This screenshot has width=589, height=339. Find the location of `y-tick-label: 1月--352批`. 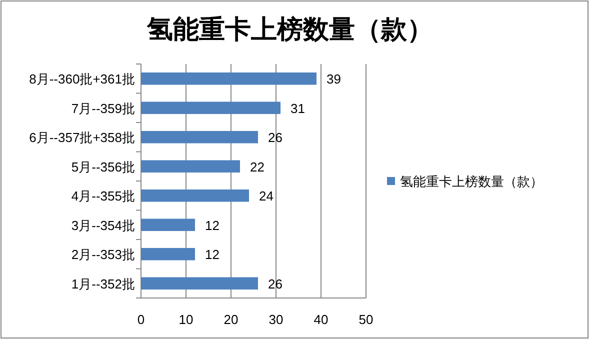

y-tick-label: 1月--352批 is located at coordinates (103, 284).